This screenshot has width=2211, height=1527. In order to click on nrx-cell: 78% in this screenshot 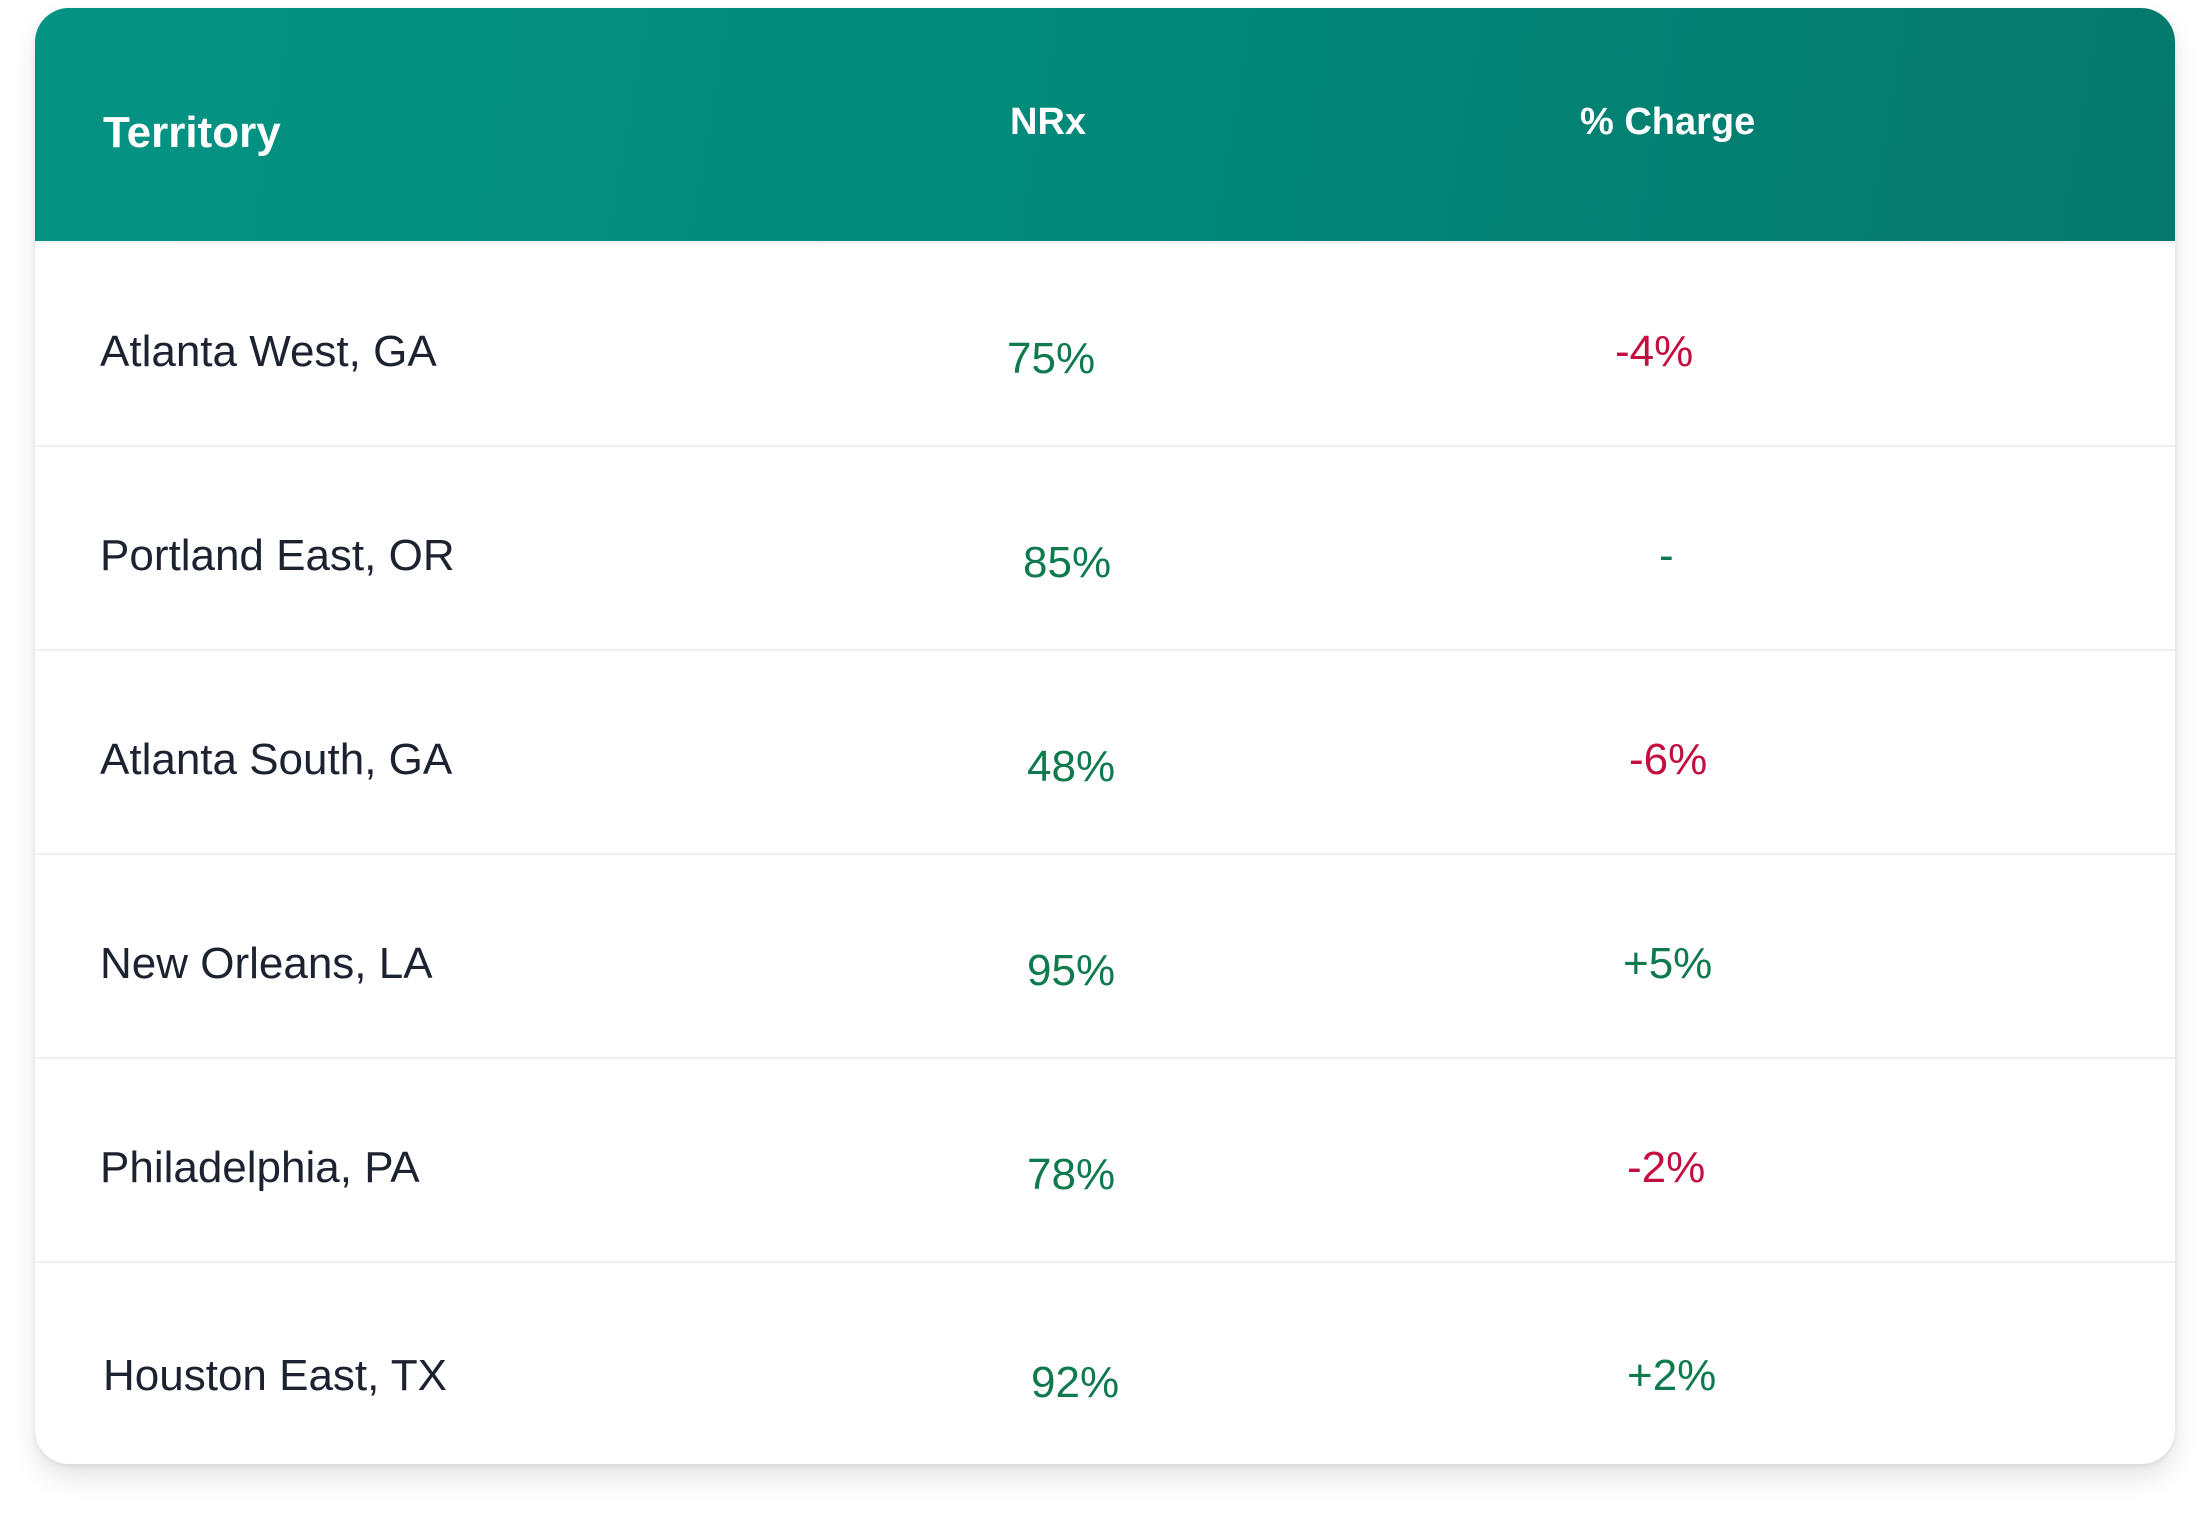, I will do `click(1071, 1174)`.